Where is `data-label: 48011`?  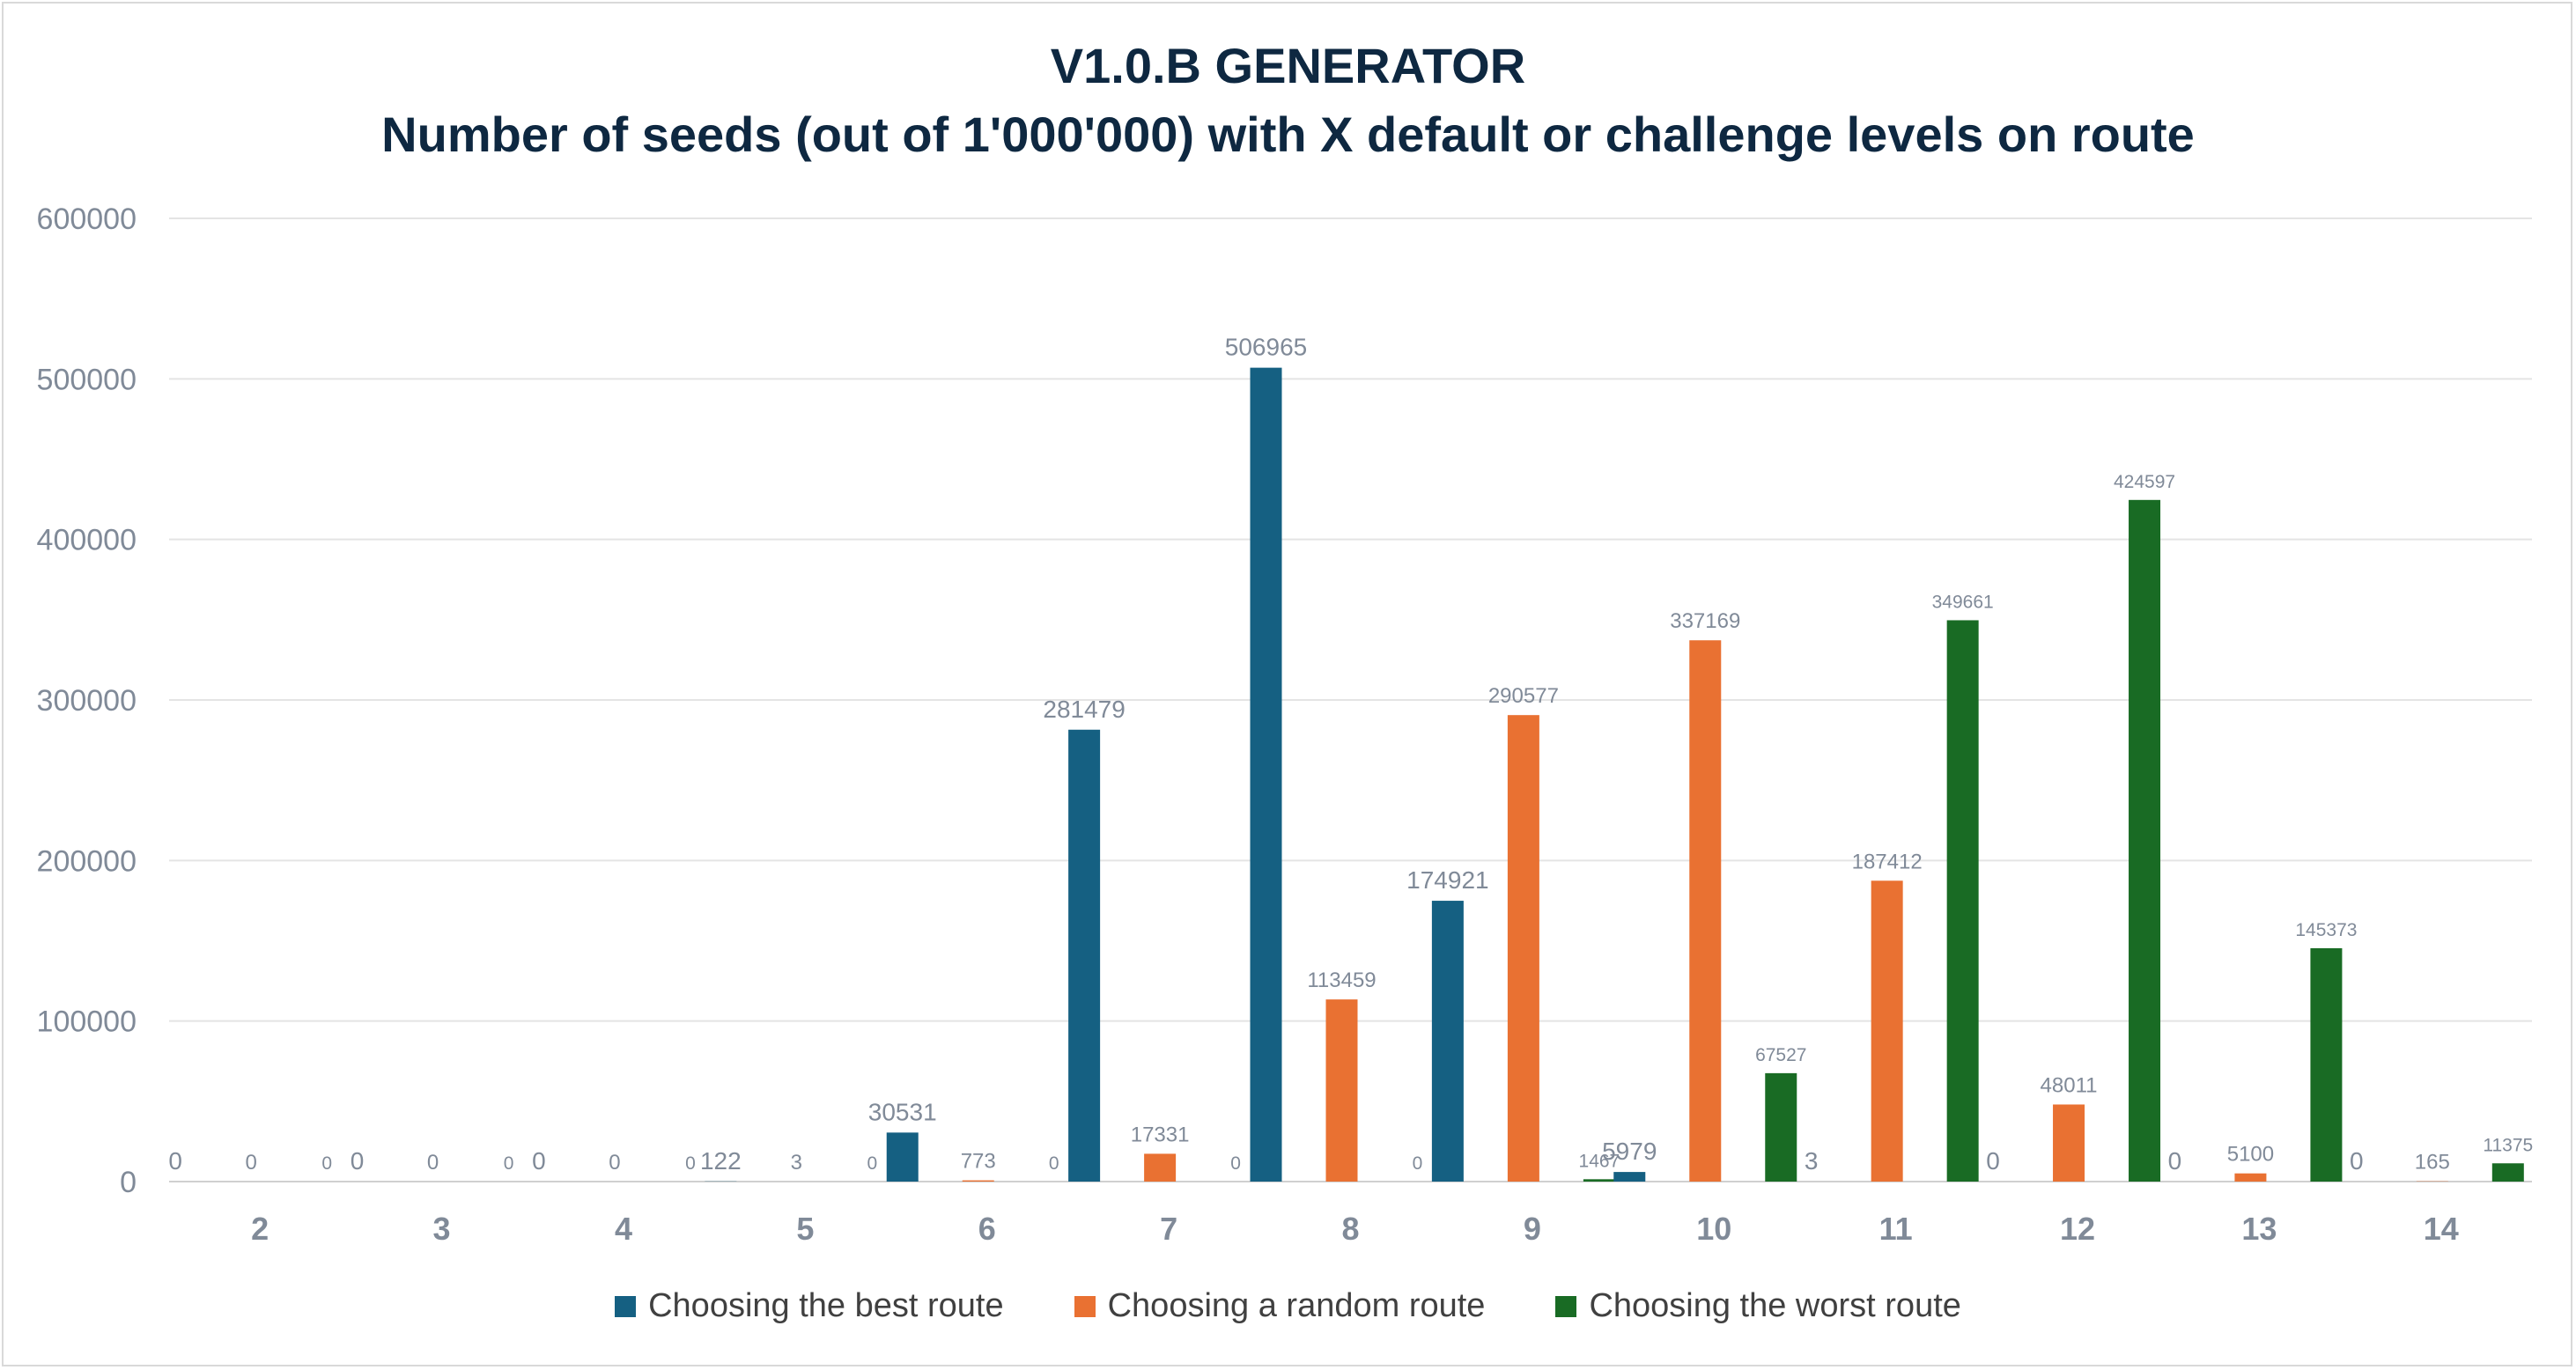 data-label: 48011 is located at coordinates (2069, 1085).